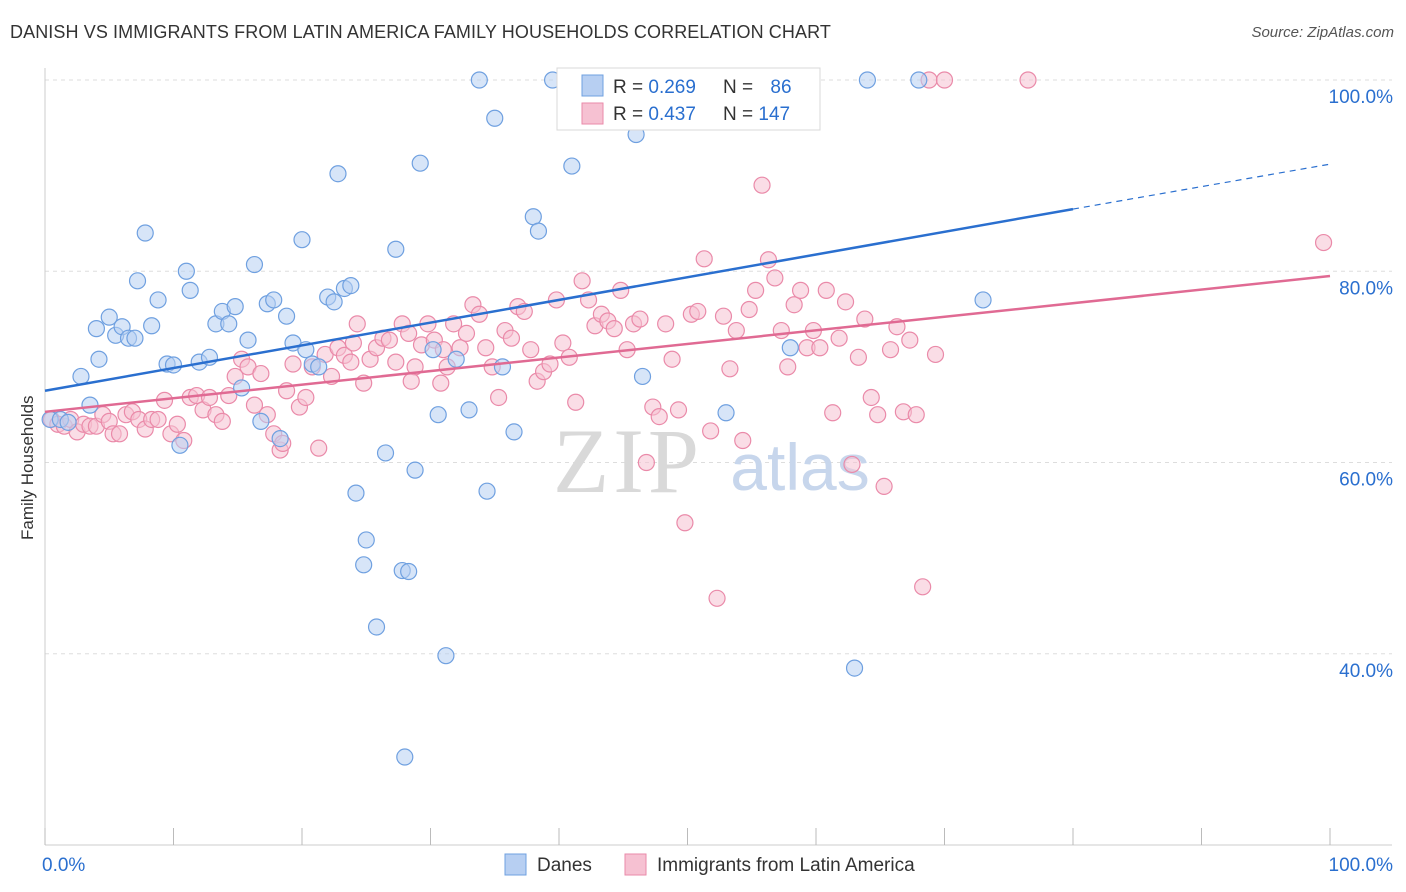 The image size is (1406, 892). Describe the element at coordinates (630, 87) in the screenshot. I see `stats-danes-r-label: R =` at that location.